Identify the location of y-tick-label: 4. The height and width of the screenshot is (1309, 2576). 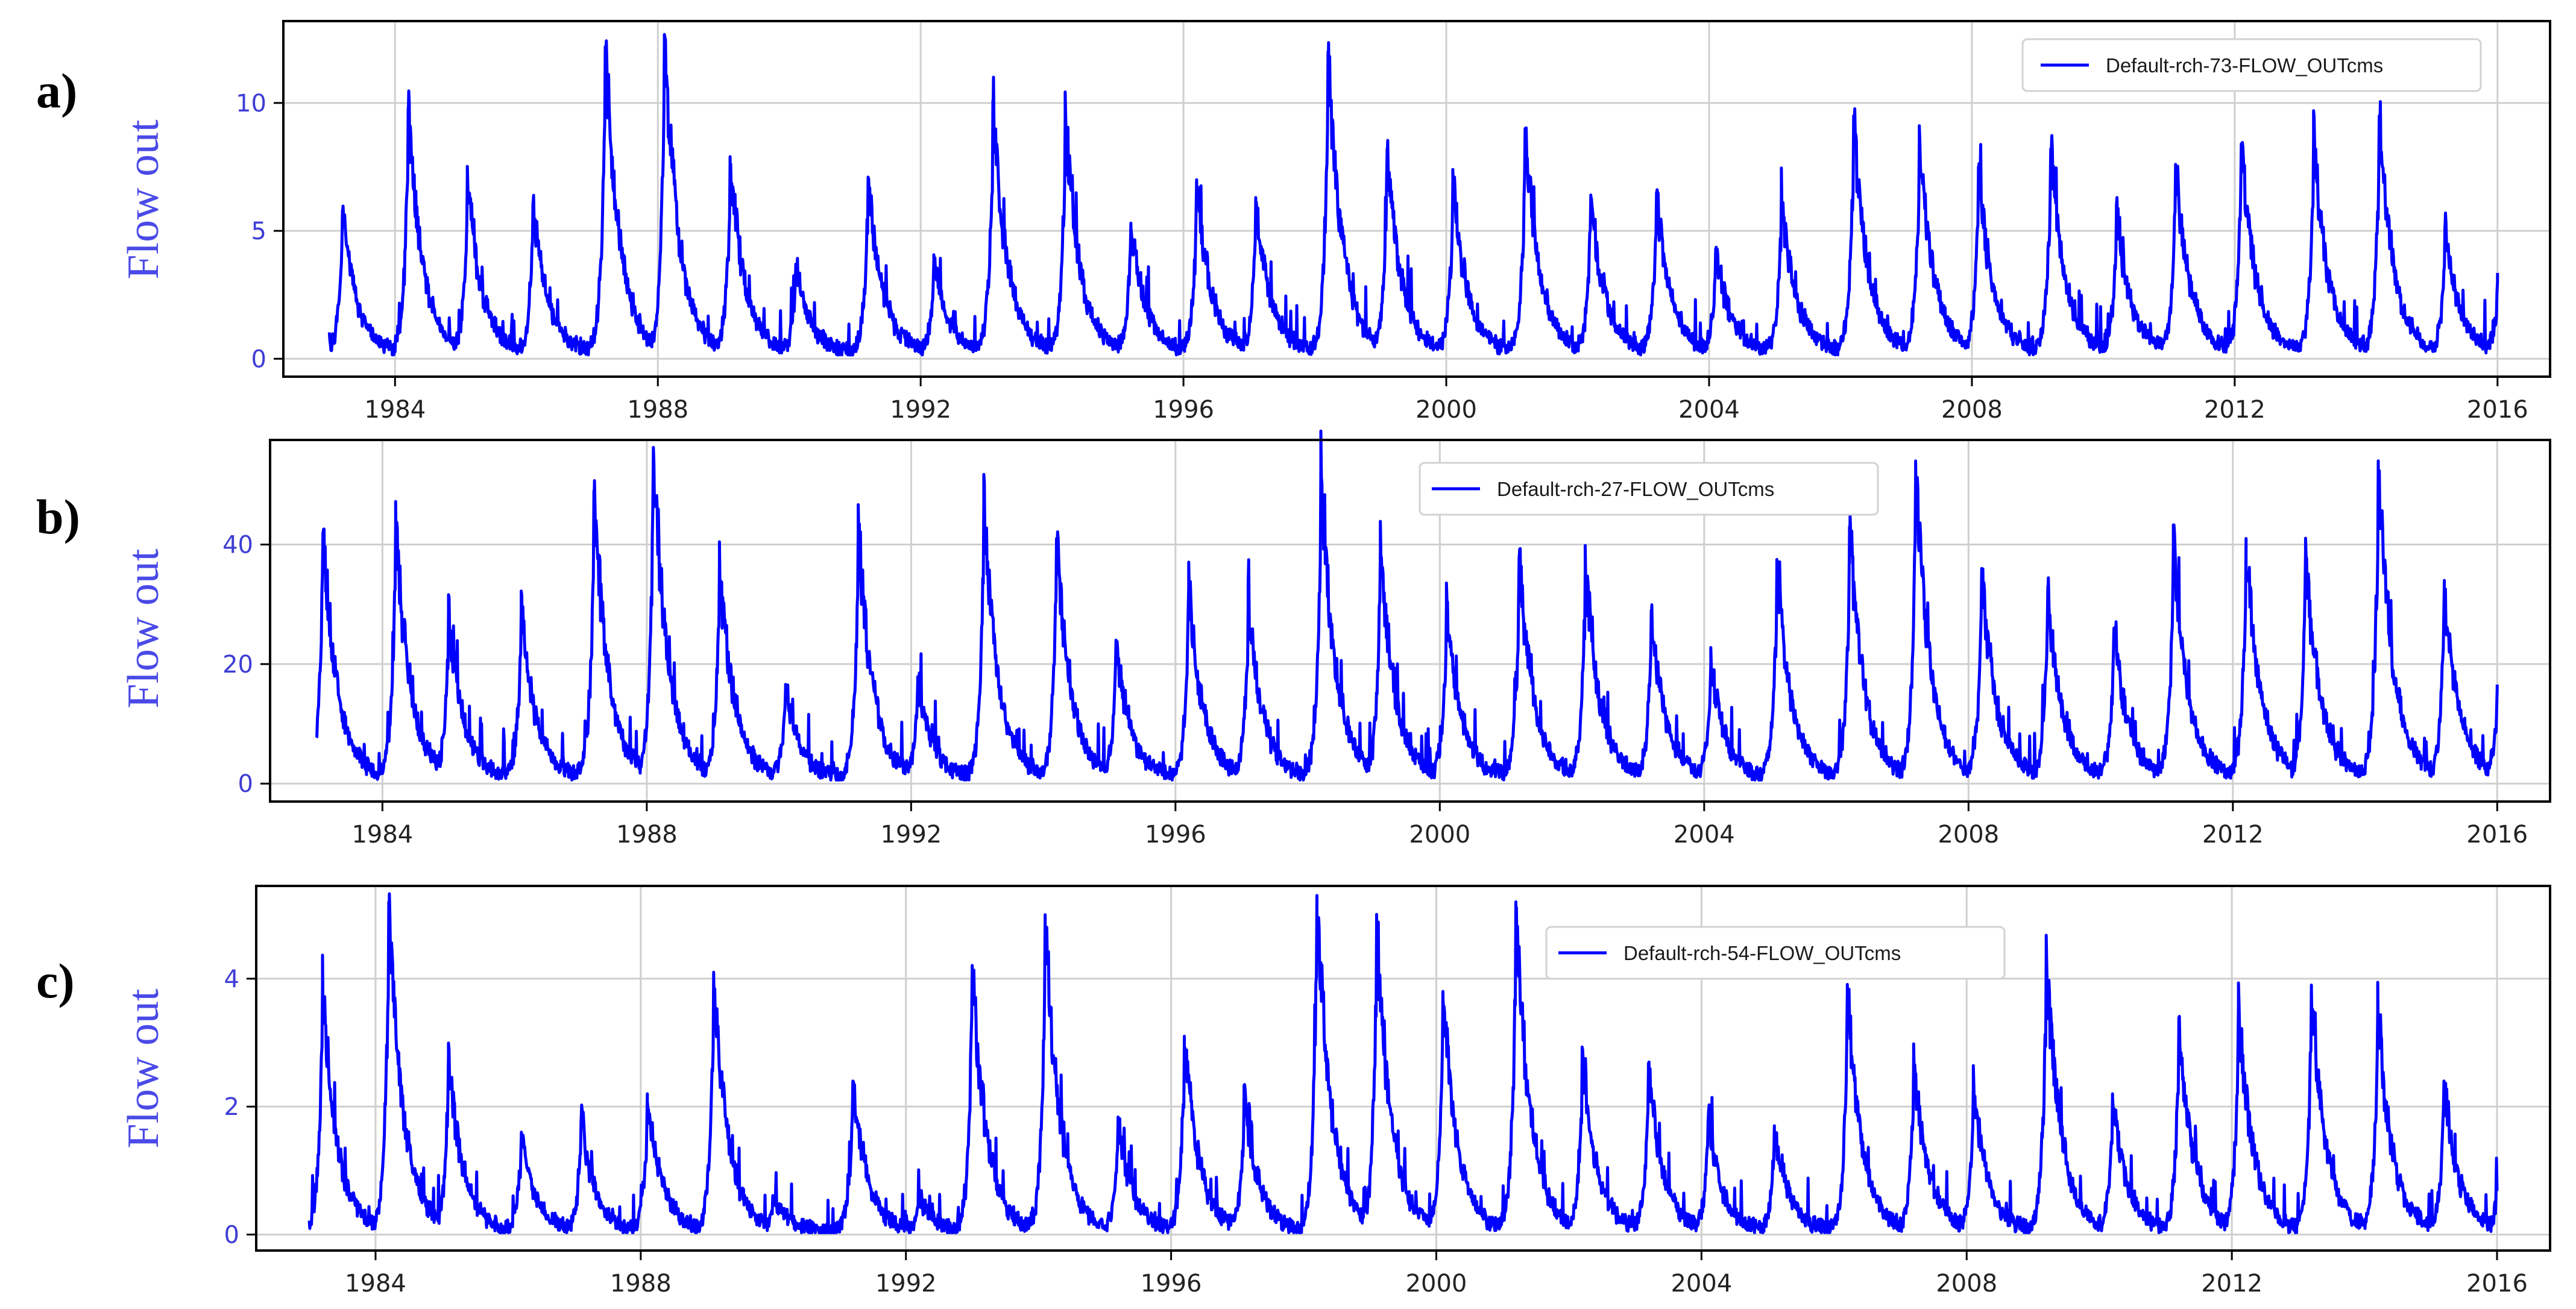
(231, 979).